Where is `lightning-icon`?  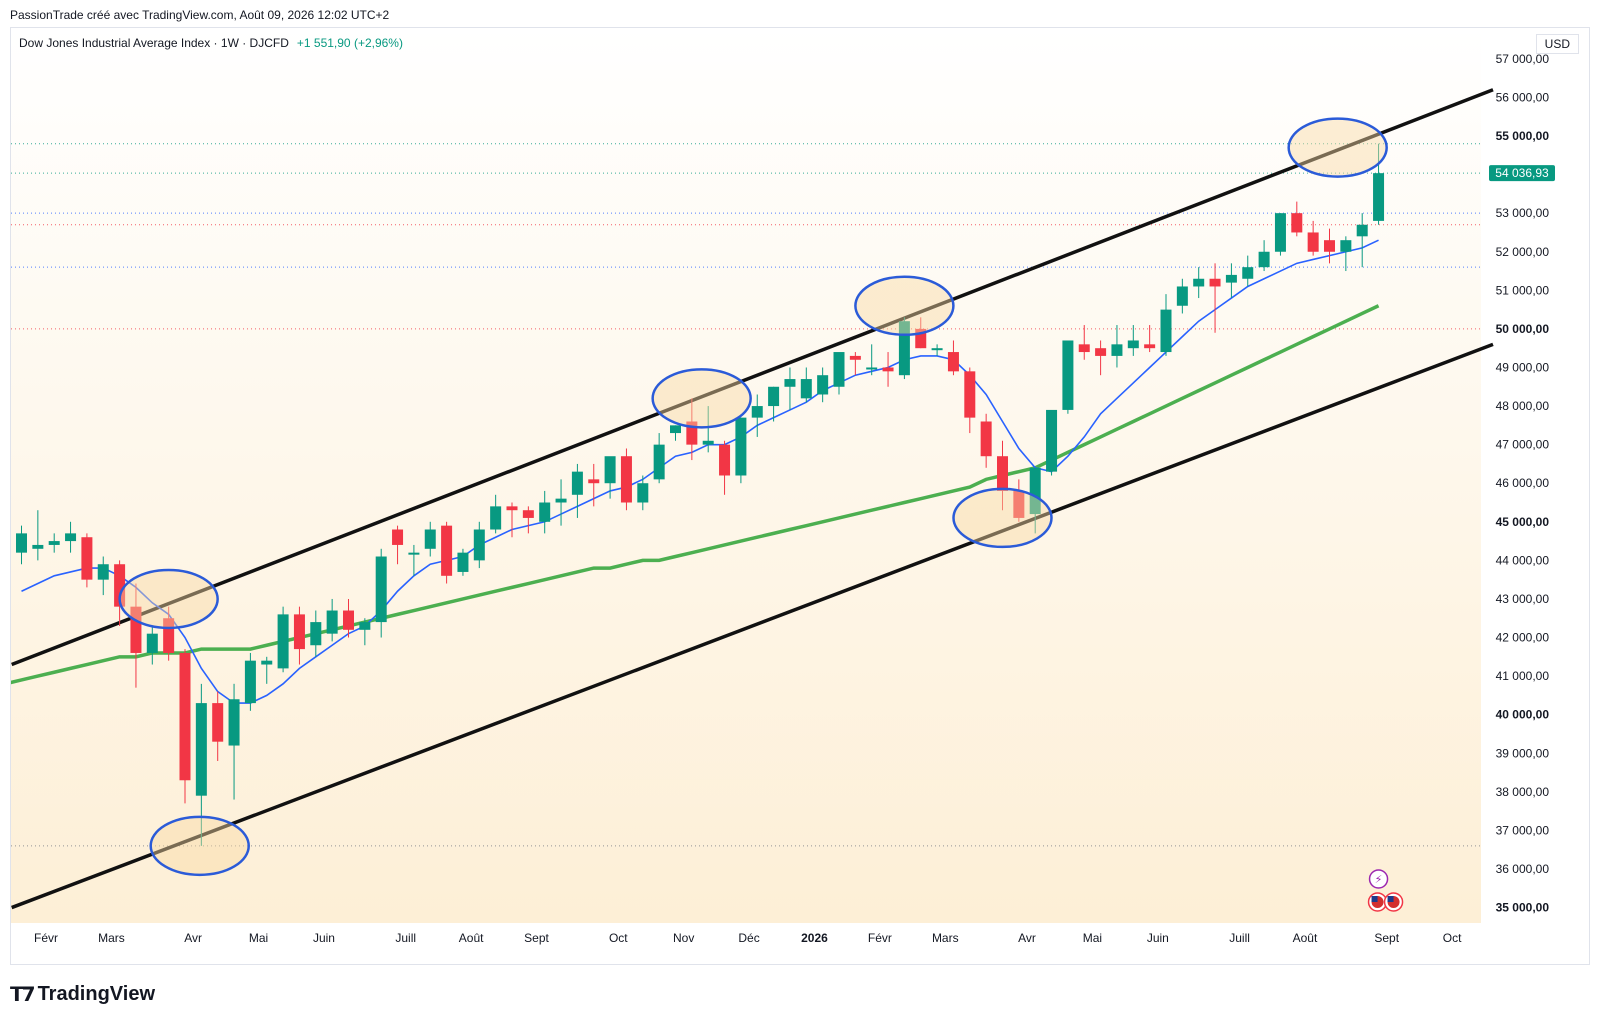 lightning-icon is located at coordinates (1378, 879).